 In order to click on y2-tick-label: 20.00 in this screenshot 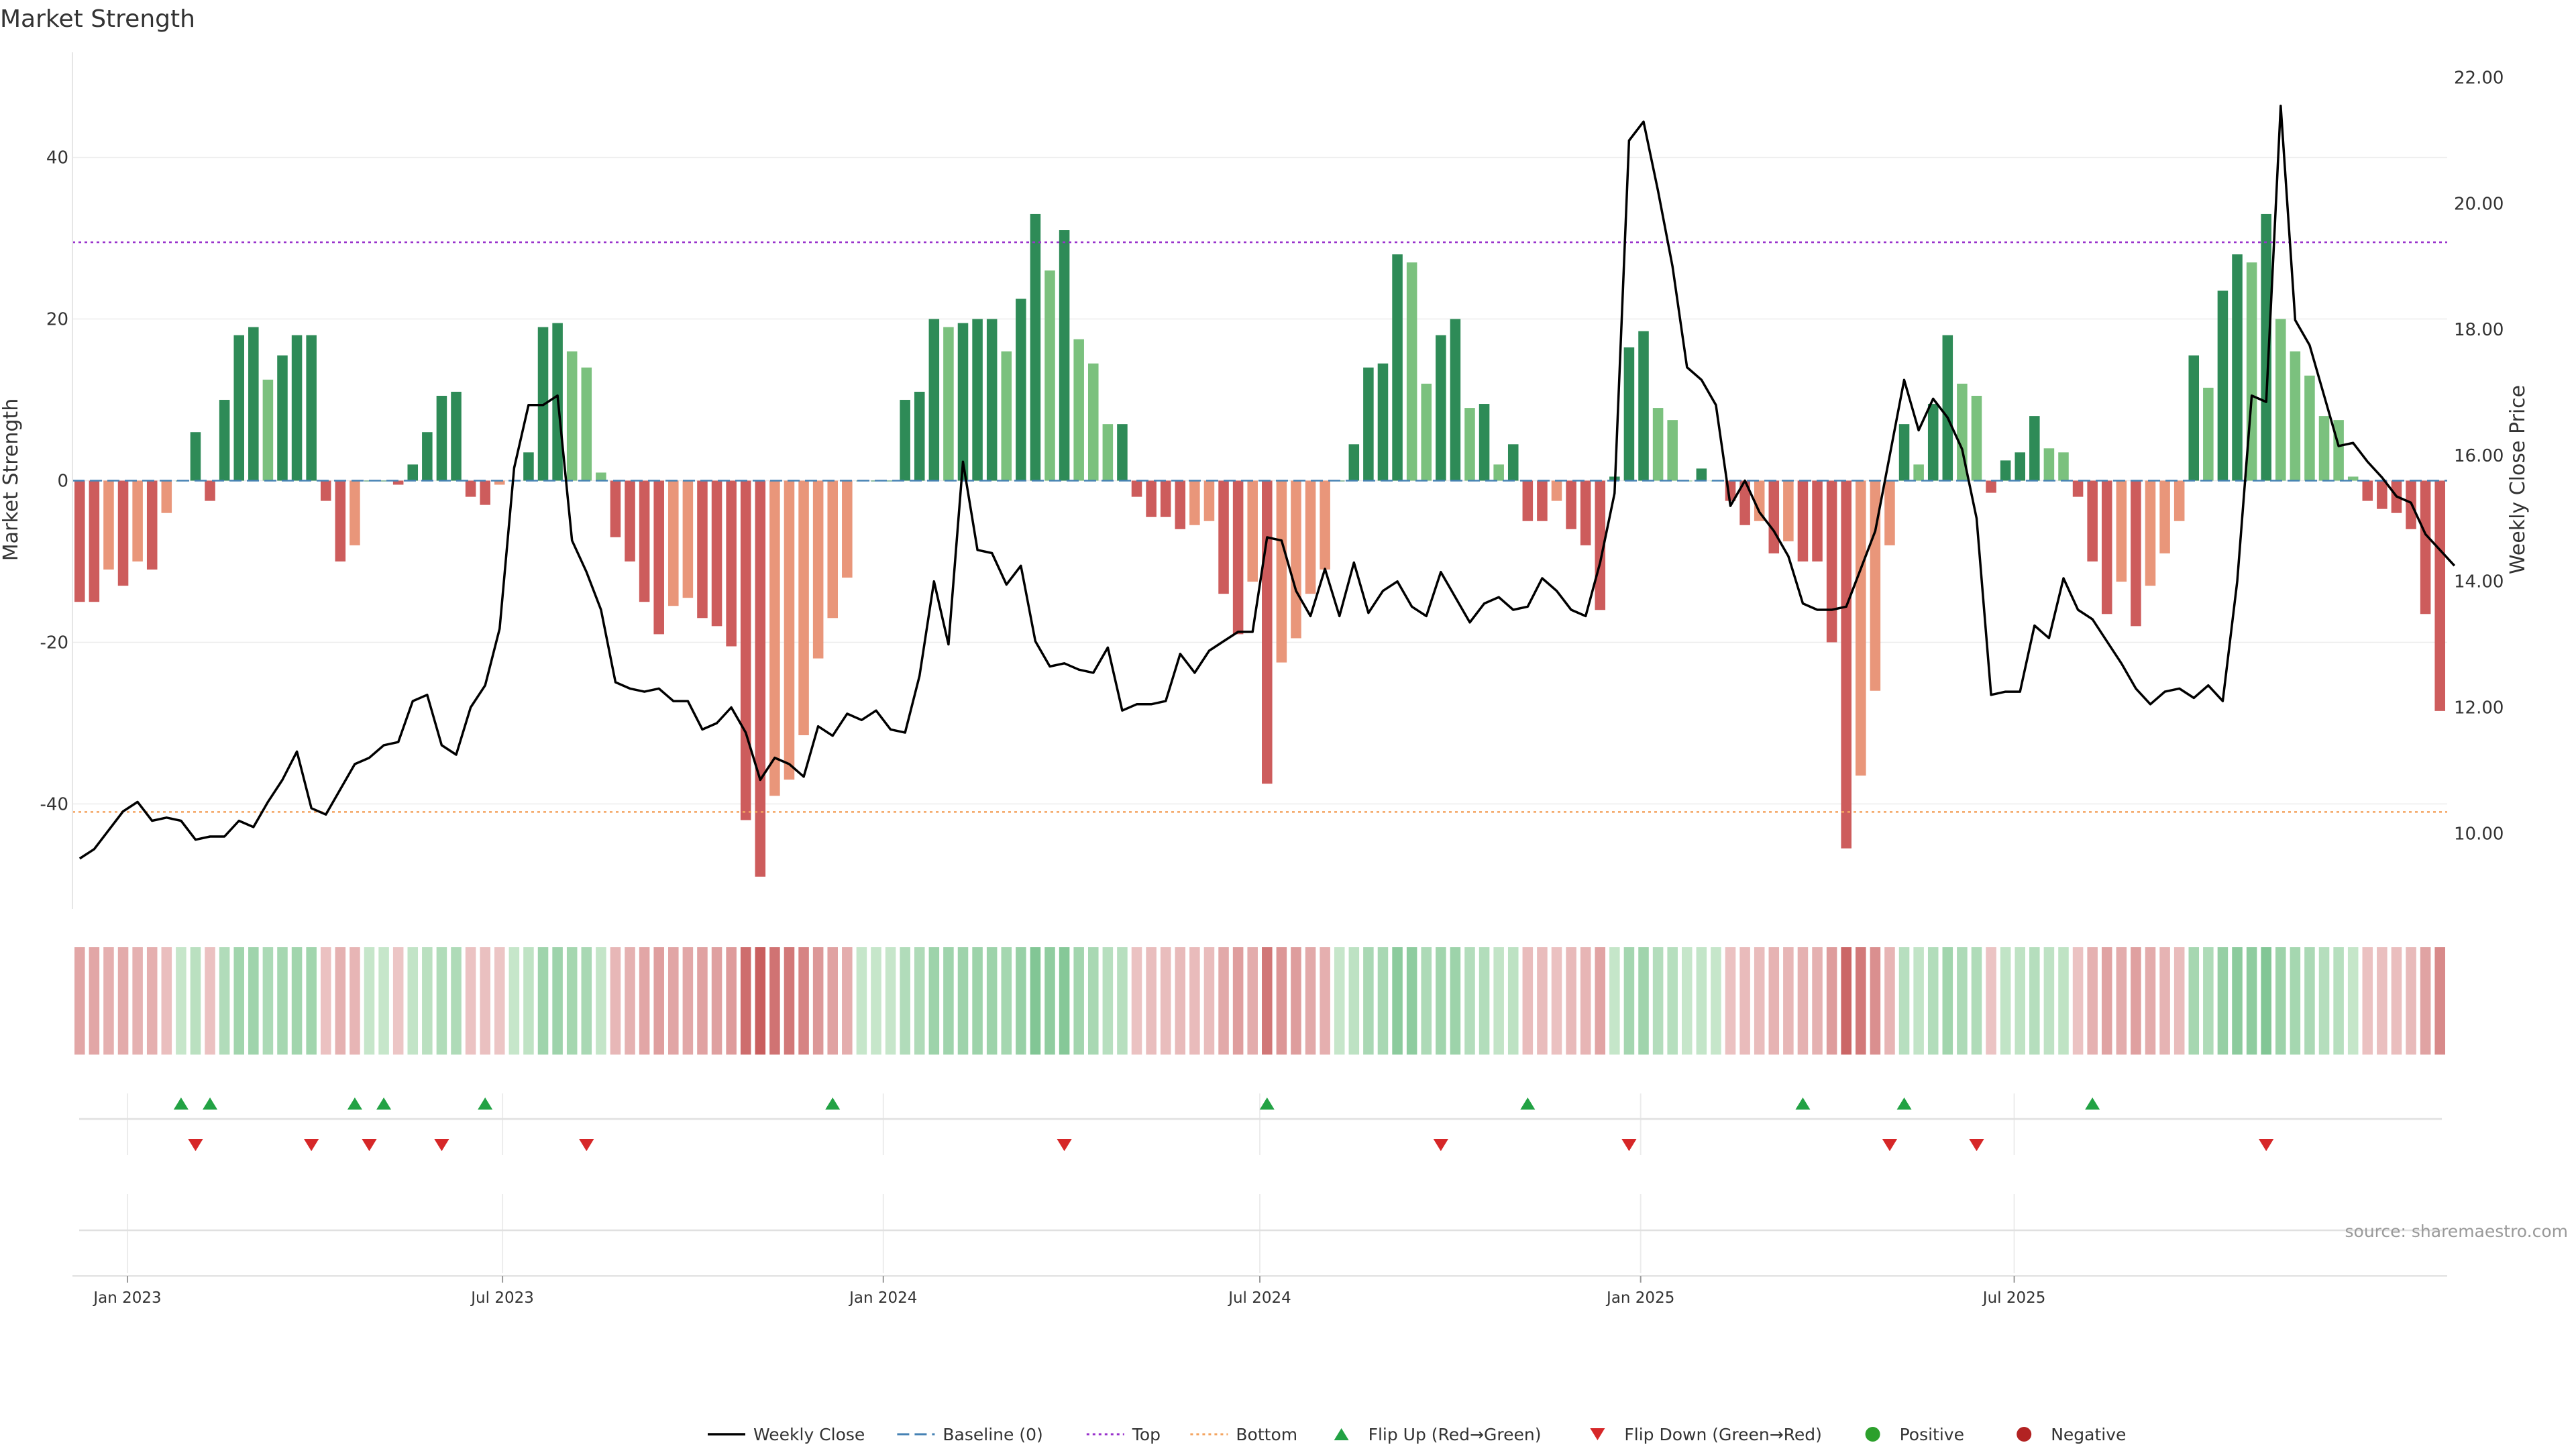, I will do `click(2479, 204)`.